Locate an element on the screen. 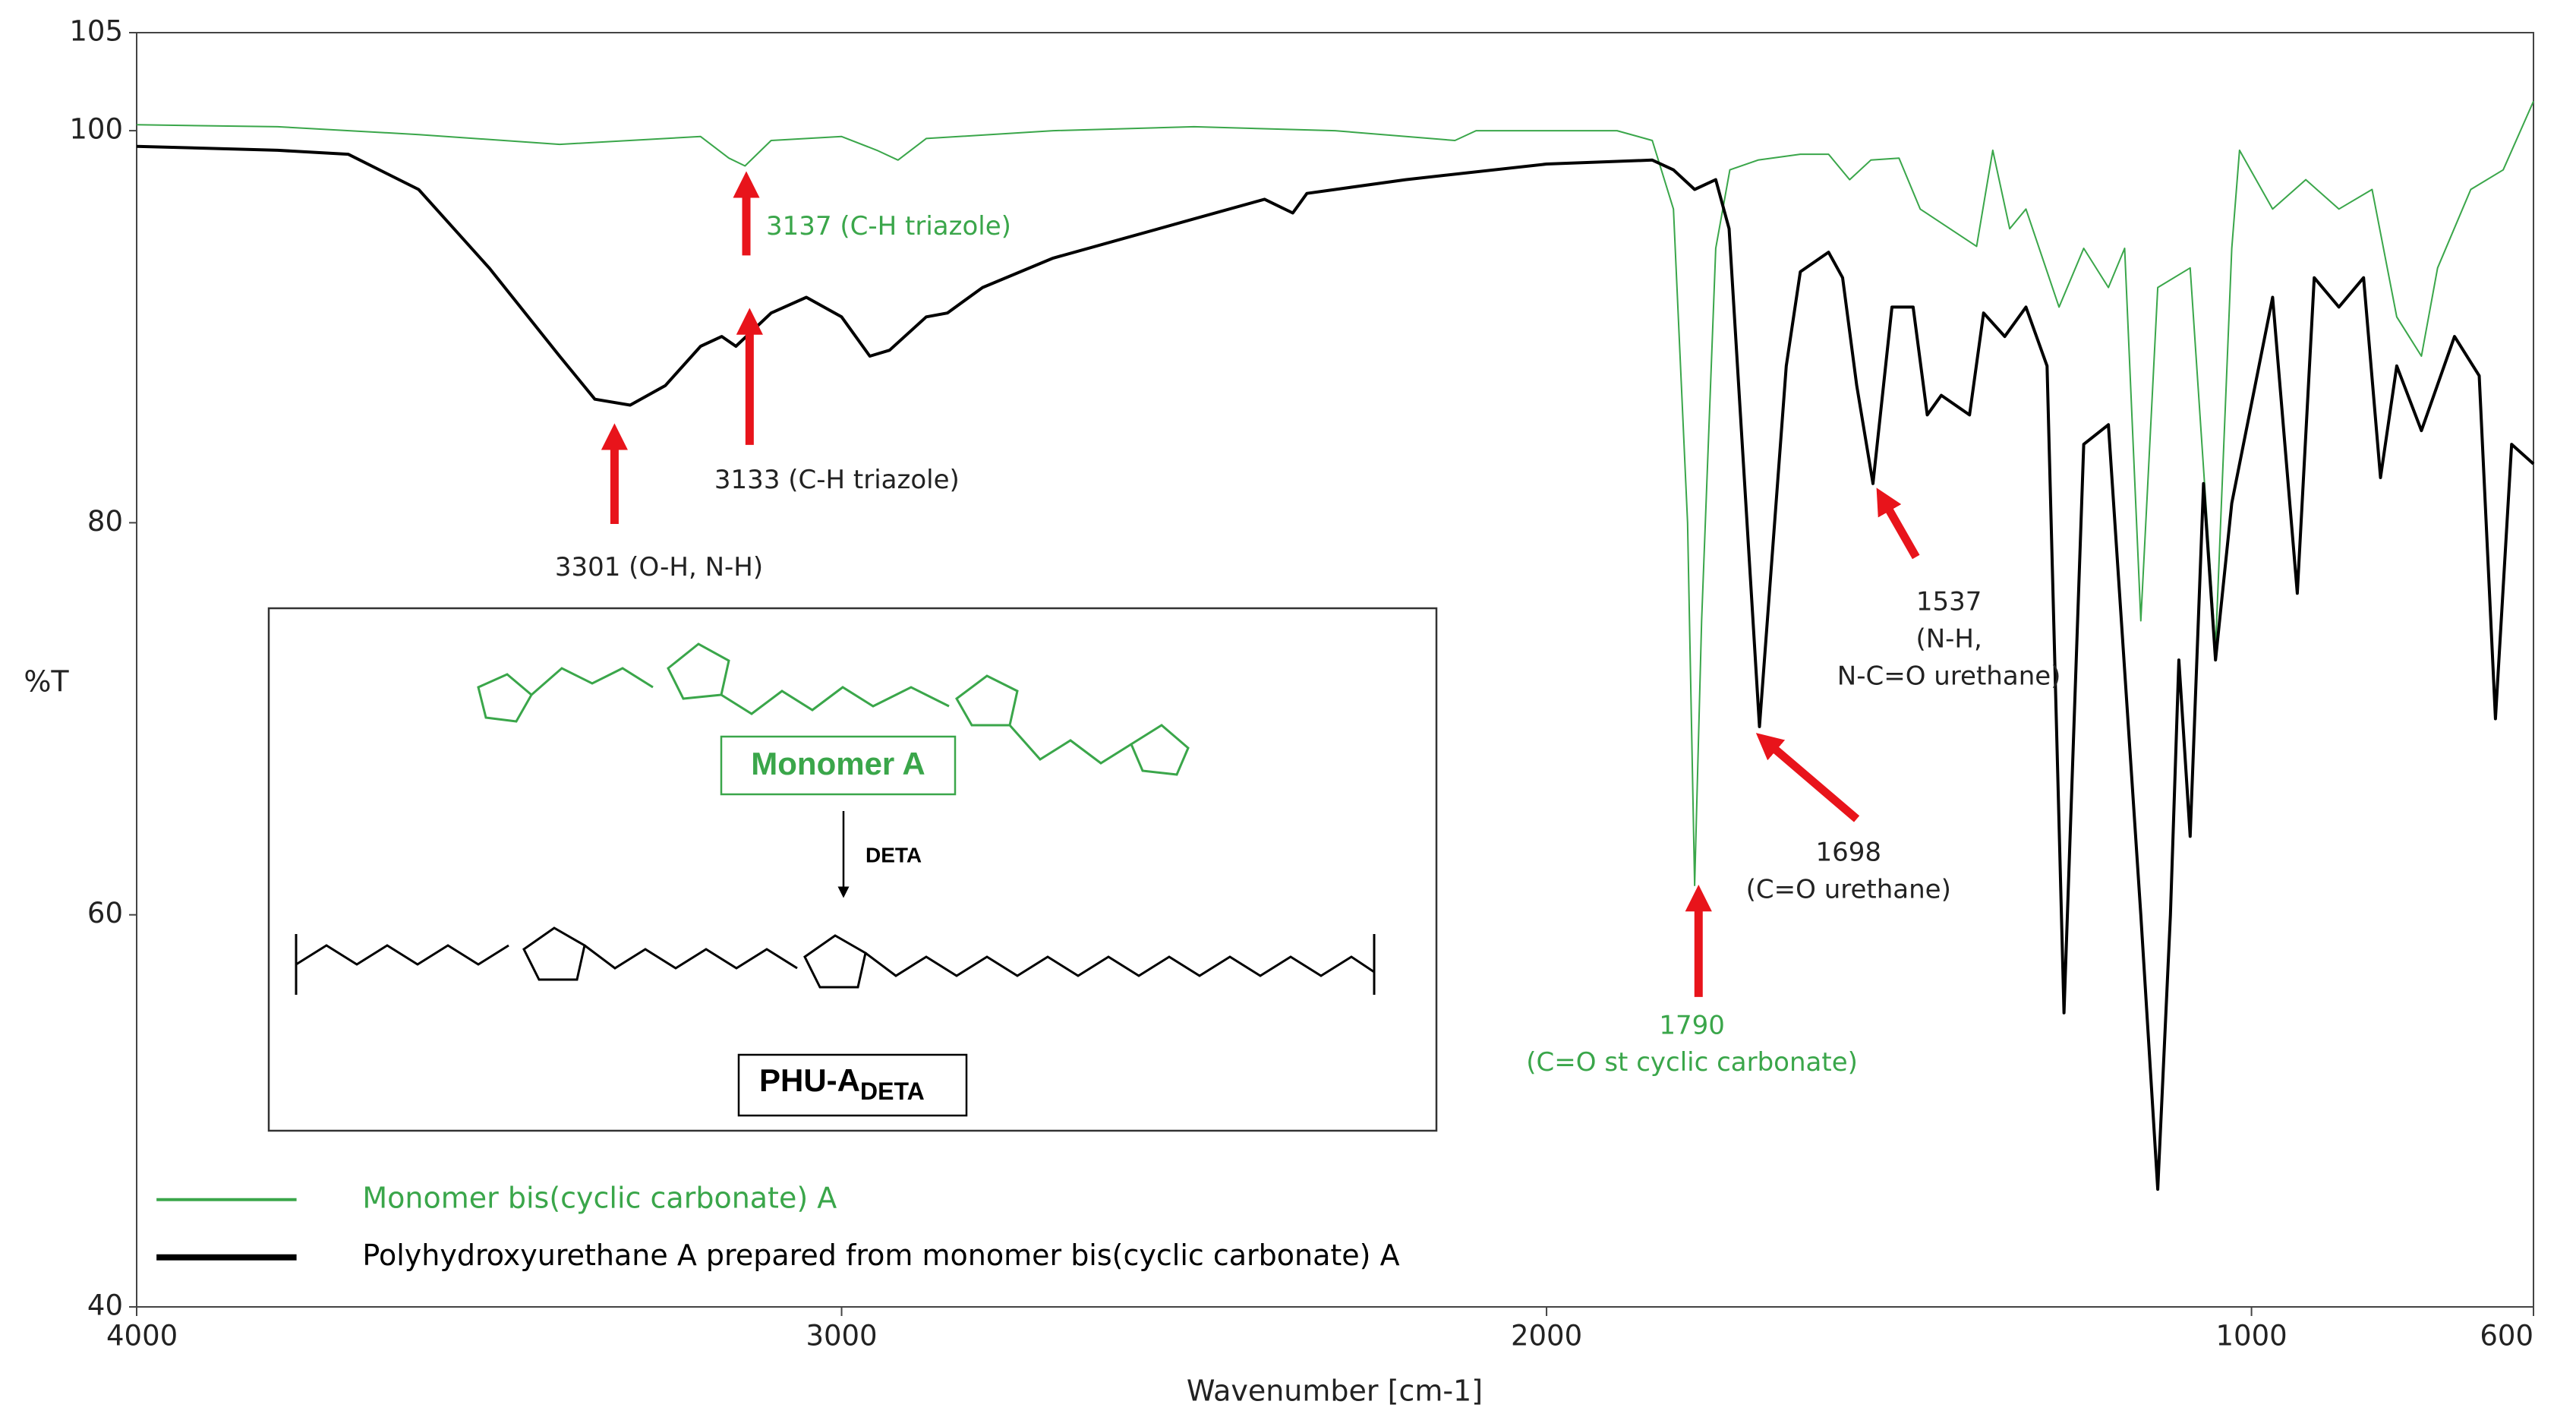  monomer-label: Monomer A is located at coordinates (838, 763).